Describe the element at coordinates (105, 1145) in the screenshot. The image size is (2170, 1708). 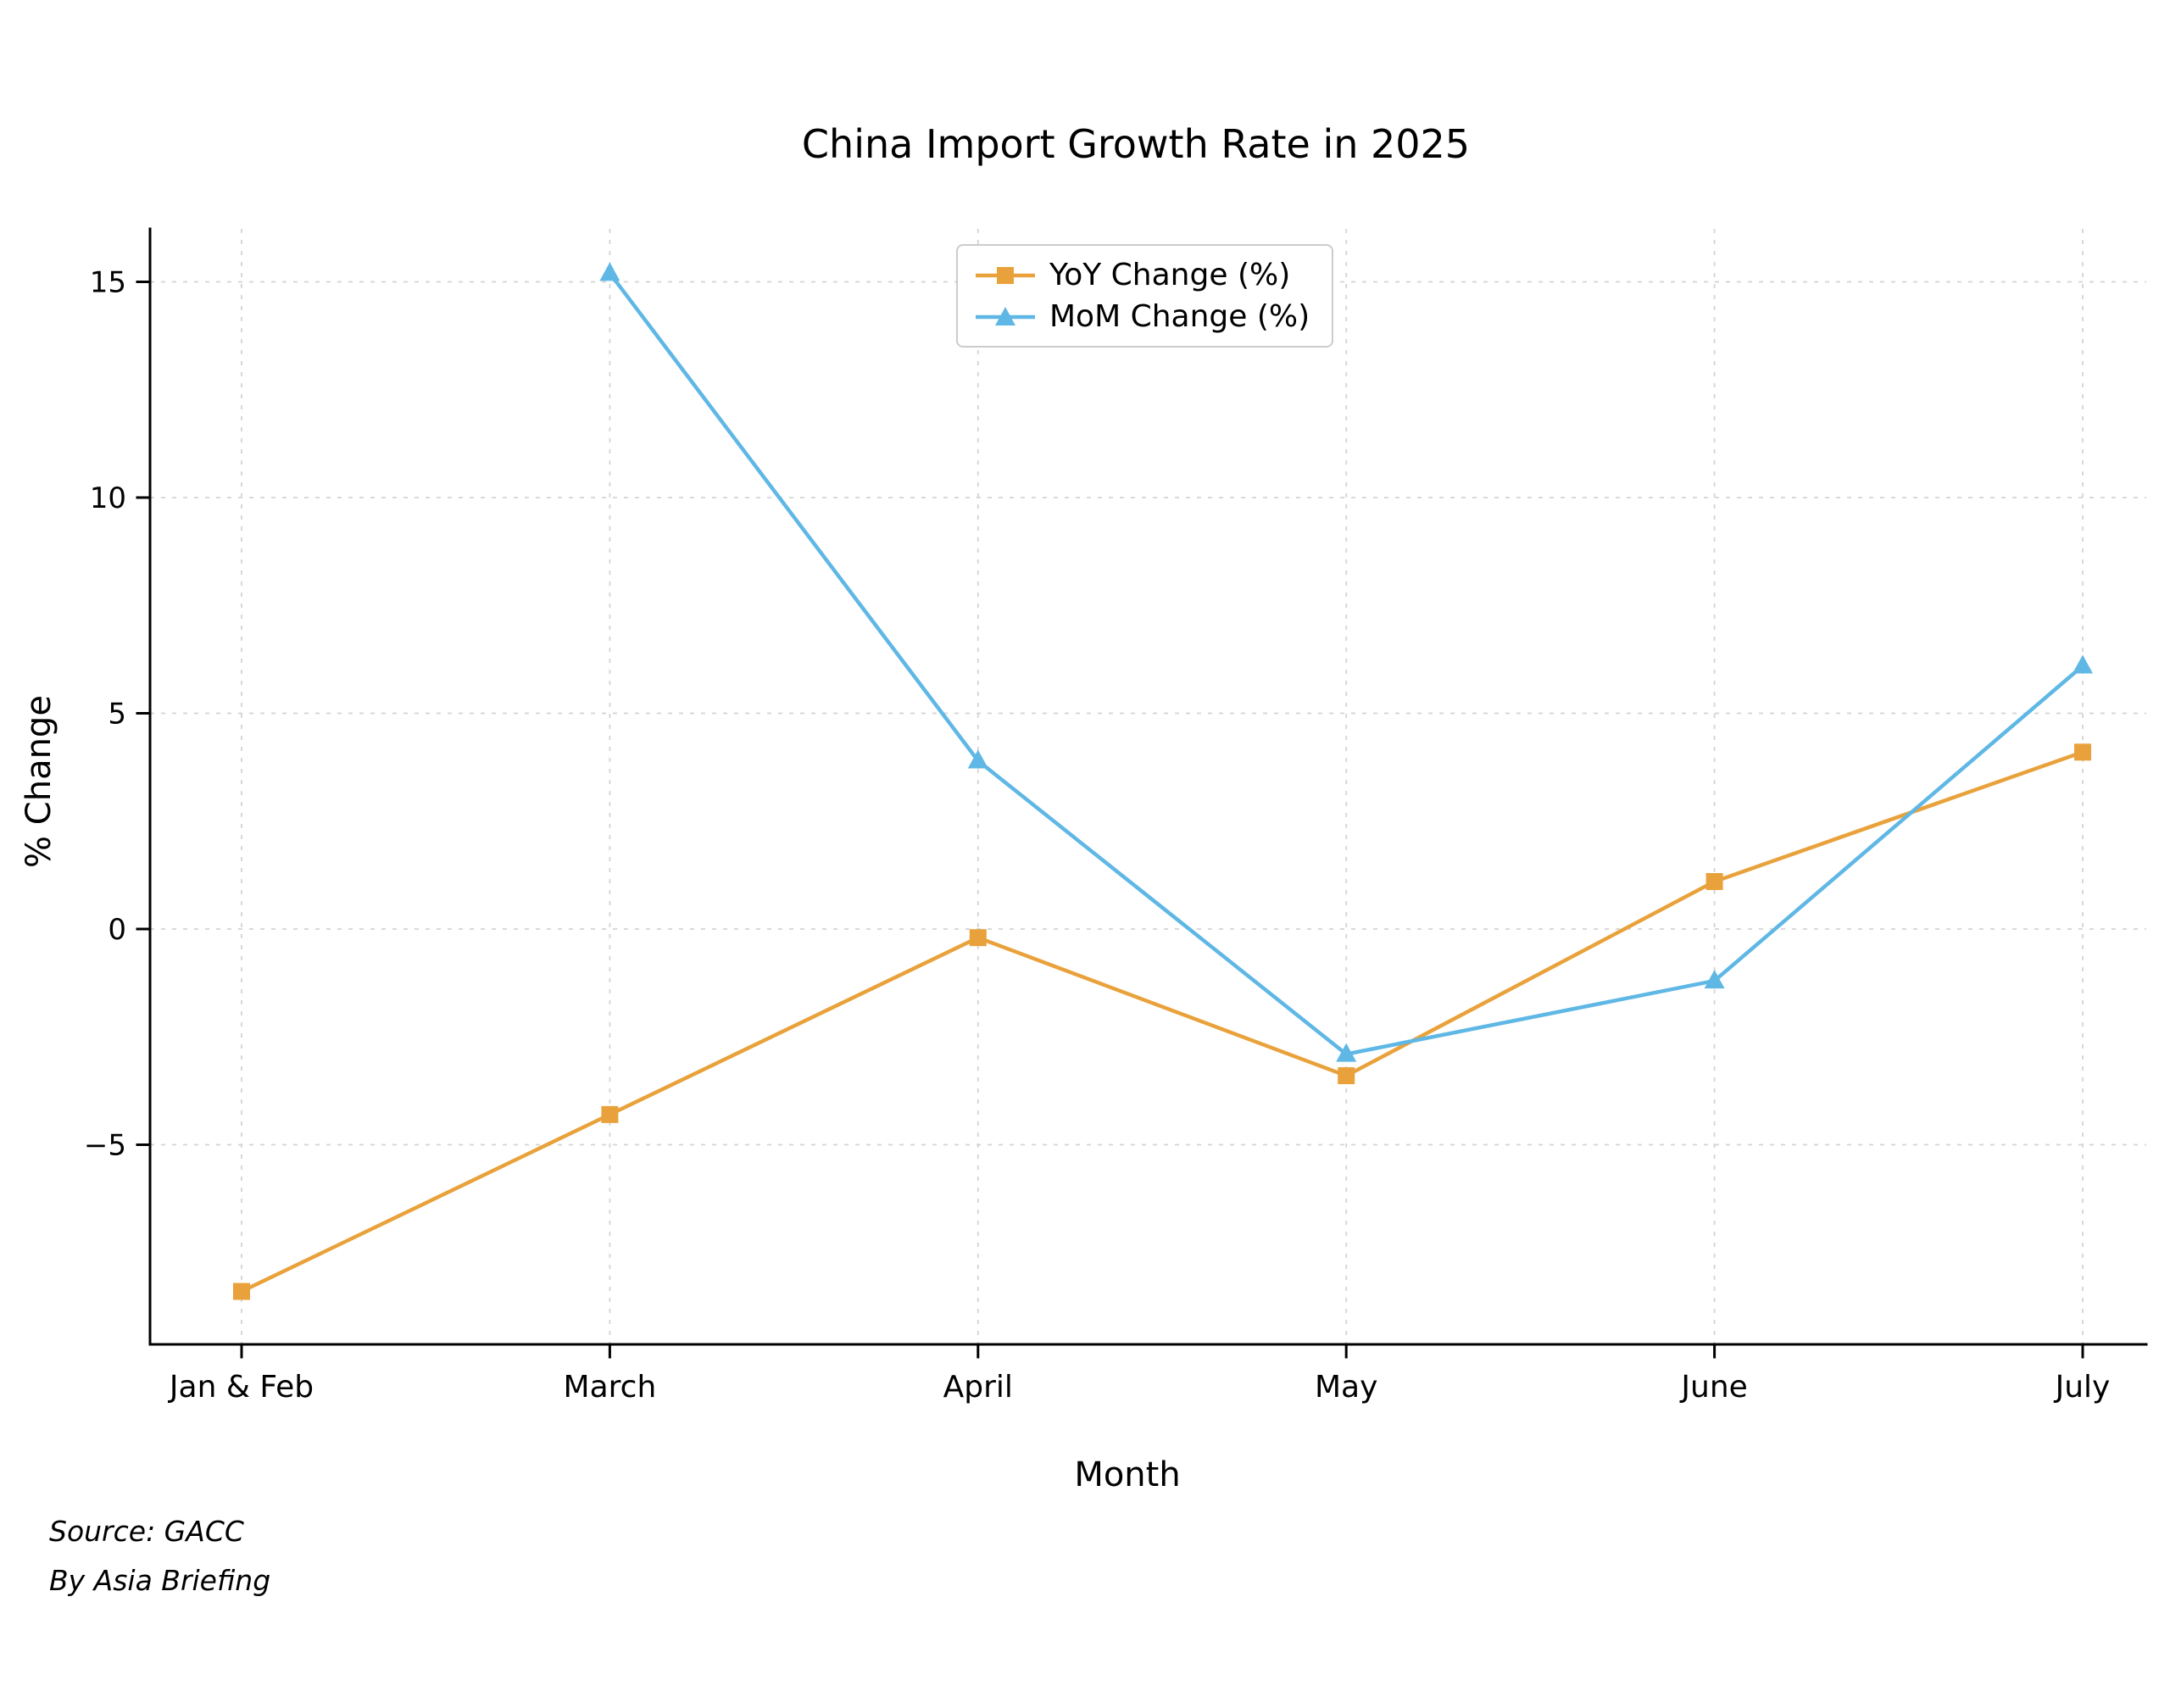
I see `svg-text: −5` at that location.